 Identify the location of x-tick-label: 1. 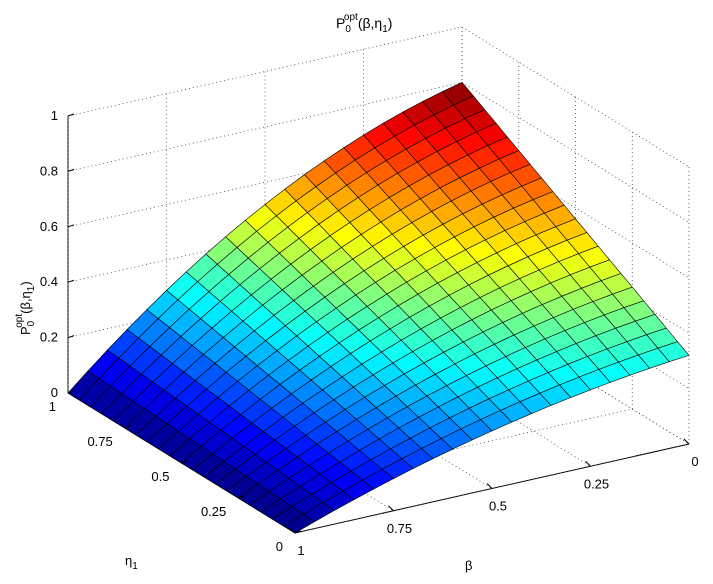
(300, 550).